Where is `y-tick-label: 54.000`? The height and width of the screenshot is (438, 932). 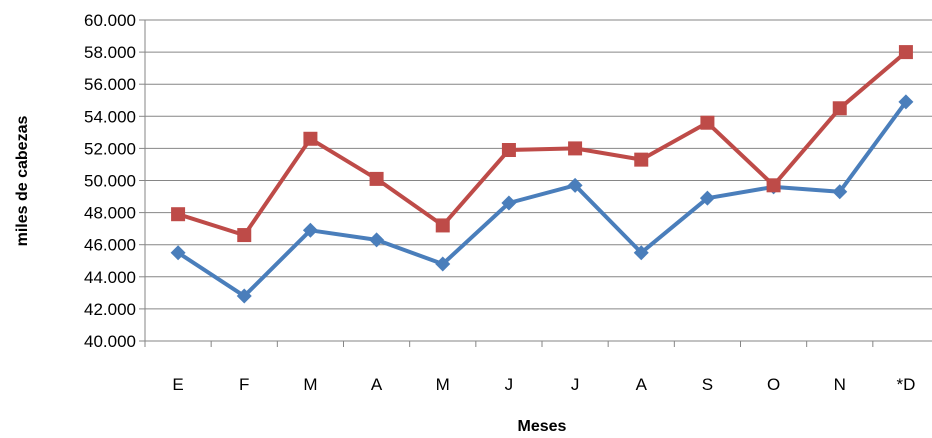
y-tick-label: 54.000 is located at coordinates (110, 116).